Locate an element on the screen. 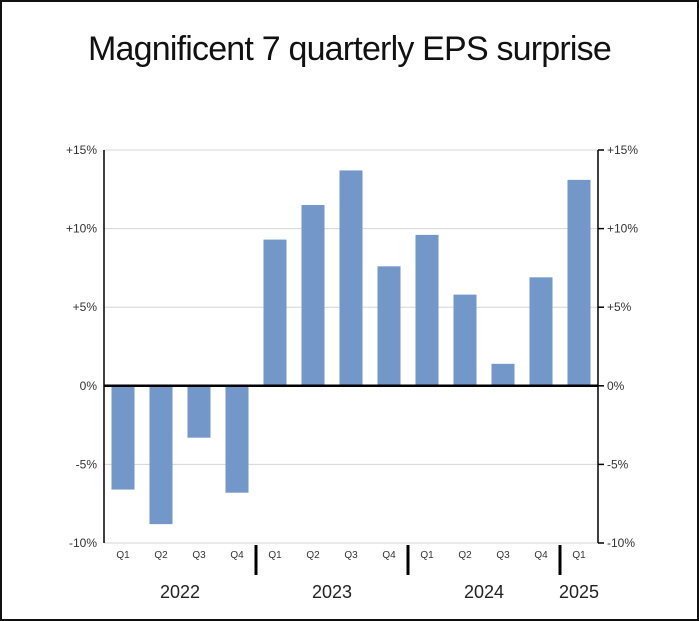 The width and height of the screenshot is (699, 621). y-tick-label-left: +15% is located at coordinates (81, 150).